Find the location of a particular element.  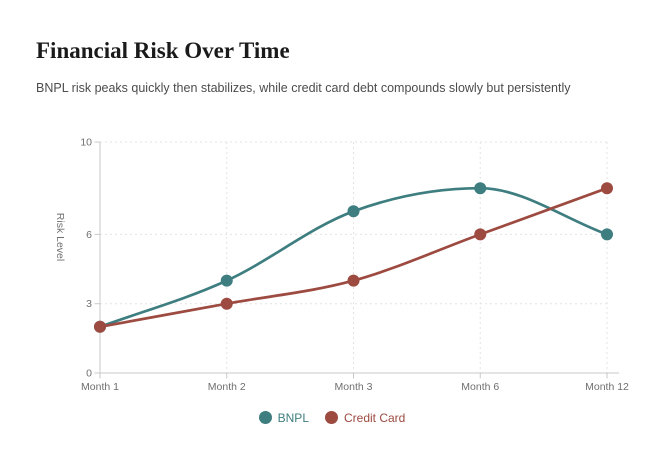

legend-item-credit-card: Credit Card is located at coordinates (365, 417).